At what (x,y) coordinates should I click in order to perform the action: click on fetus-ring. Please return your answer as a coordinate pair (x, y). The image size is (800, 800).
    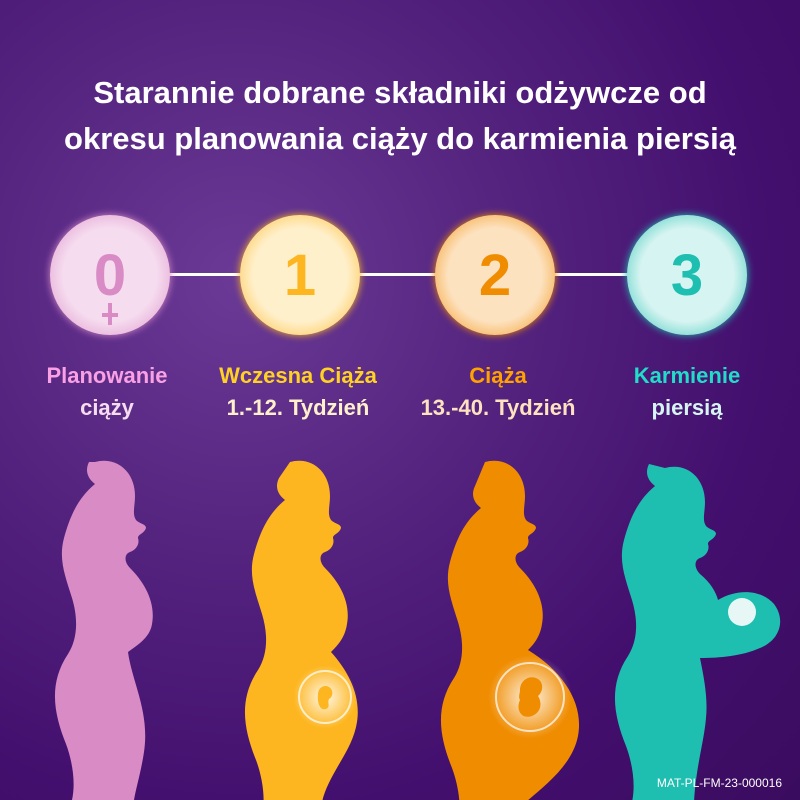
    Looking at the image, I should click on (530, 697).